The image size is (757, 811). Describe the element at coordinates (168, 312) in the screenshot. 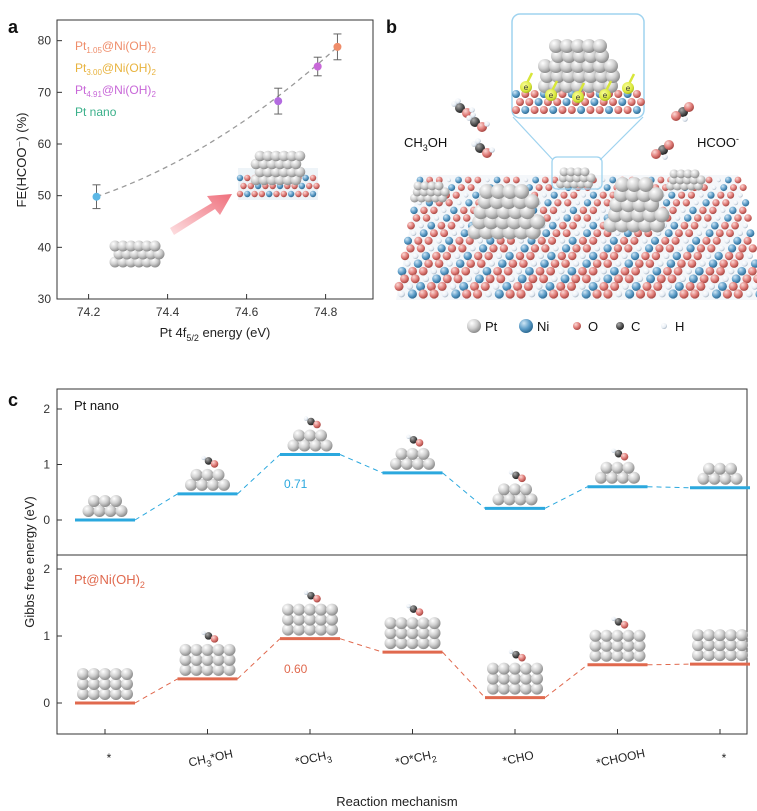

I see `x-tick-label: 74.4` at that location.